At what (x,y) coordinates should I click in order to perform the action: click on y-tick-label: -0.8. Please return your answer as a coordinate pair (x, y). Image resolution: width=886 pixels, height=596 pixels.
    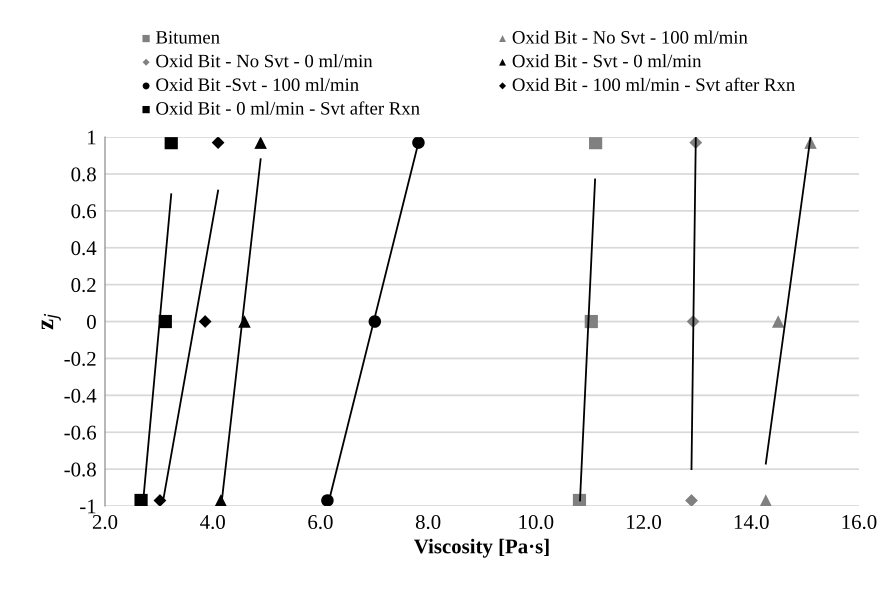
    Looking at the image, I should click on (80, 469).